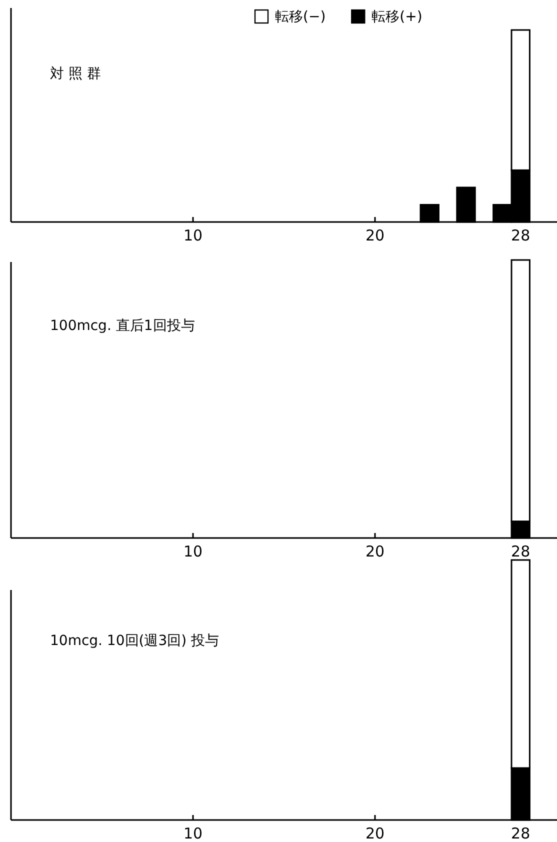 The image size is (557, 842). What do you see at coordinates (397, 17) in the screenshot?
I see `legend-label: 転移(+)` at bounding box center [397, 17].